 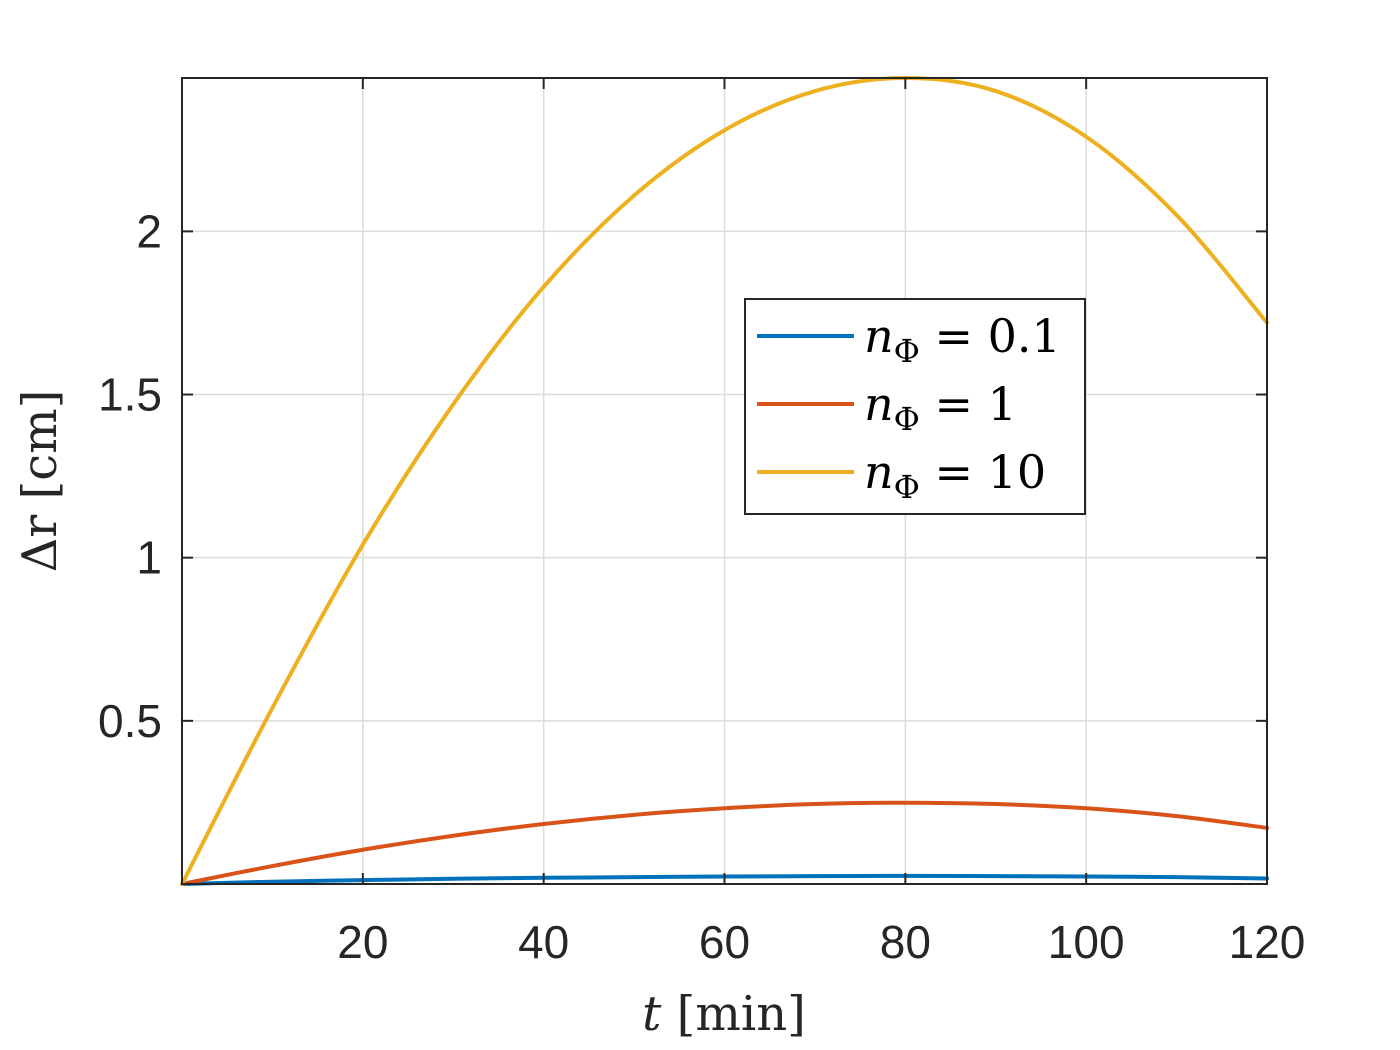 I want to click on x-axis-label: t [min], so click(x=724, y=1014).